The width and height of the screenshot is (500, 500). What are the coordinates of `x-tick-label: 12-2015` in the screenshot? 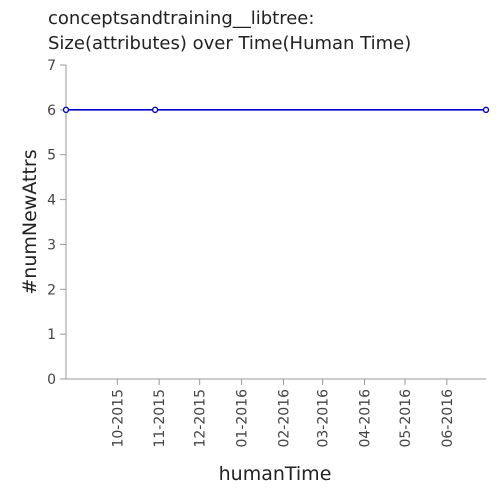 It's located at (201, 418).